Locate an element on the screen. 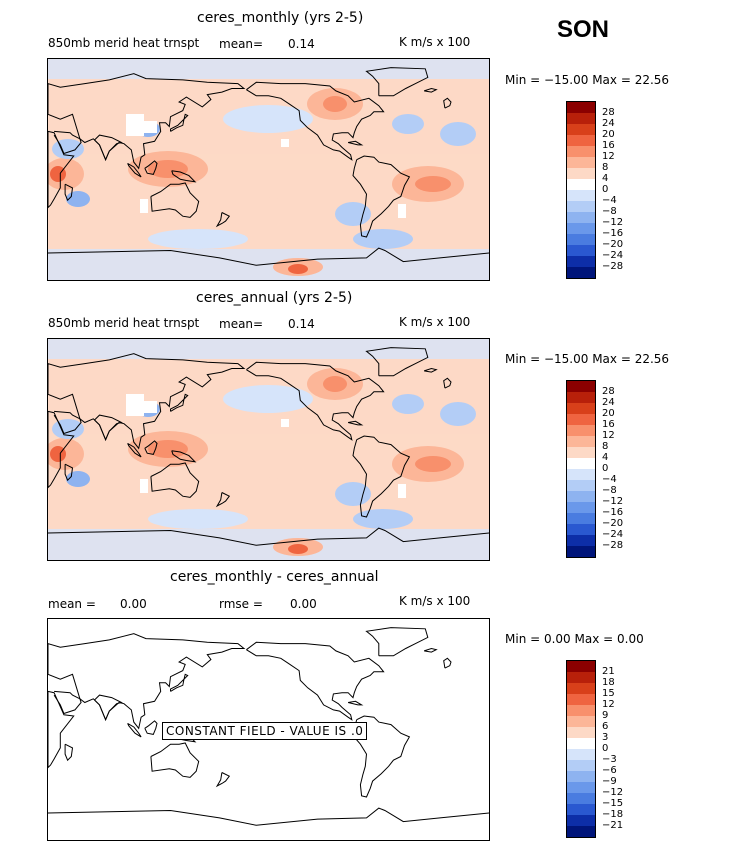 This screenshot has height=845, width=733. colorbar-level-label: −24 is located at coordinates (613, 534).